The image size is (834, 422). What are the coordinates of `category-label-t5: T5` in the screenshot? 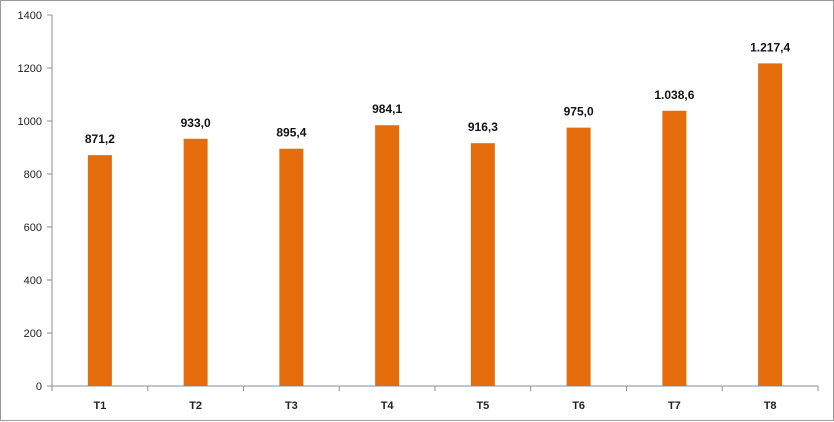 It's located at (482, 406).